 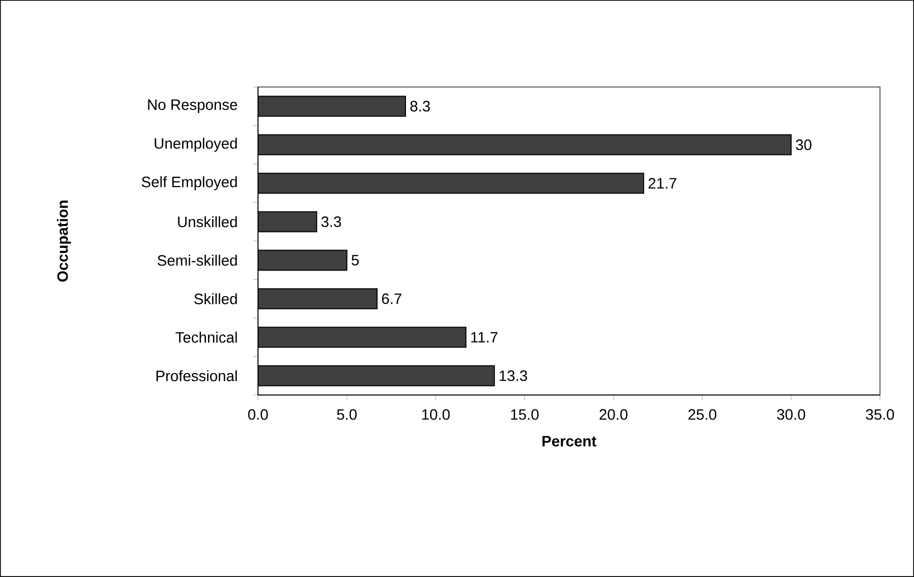 I want to click on data-label: 8.3, so click(x=420, y=106).